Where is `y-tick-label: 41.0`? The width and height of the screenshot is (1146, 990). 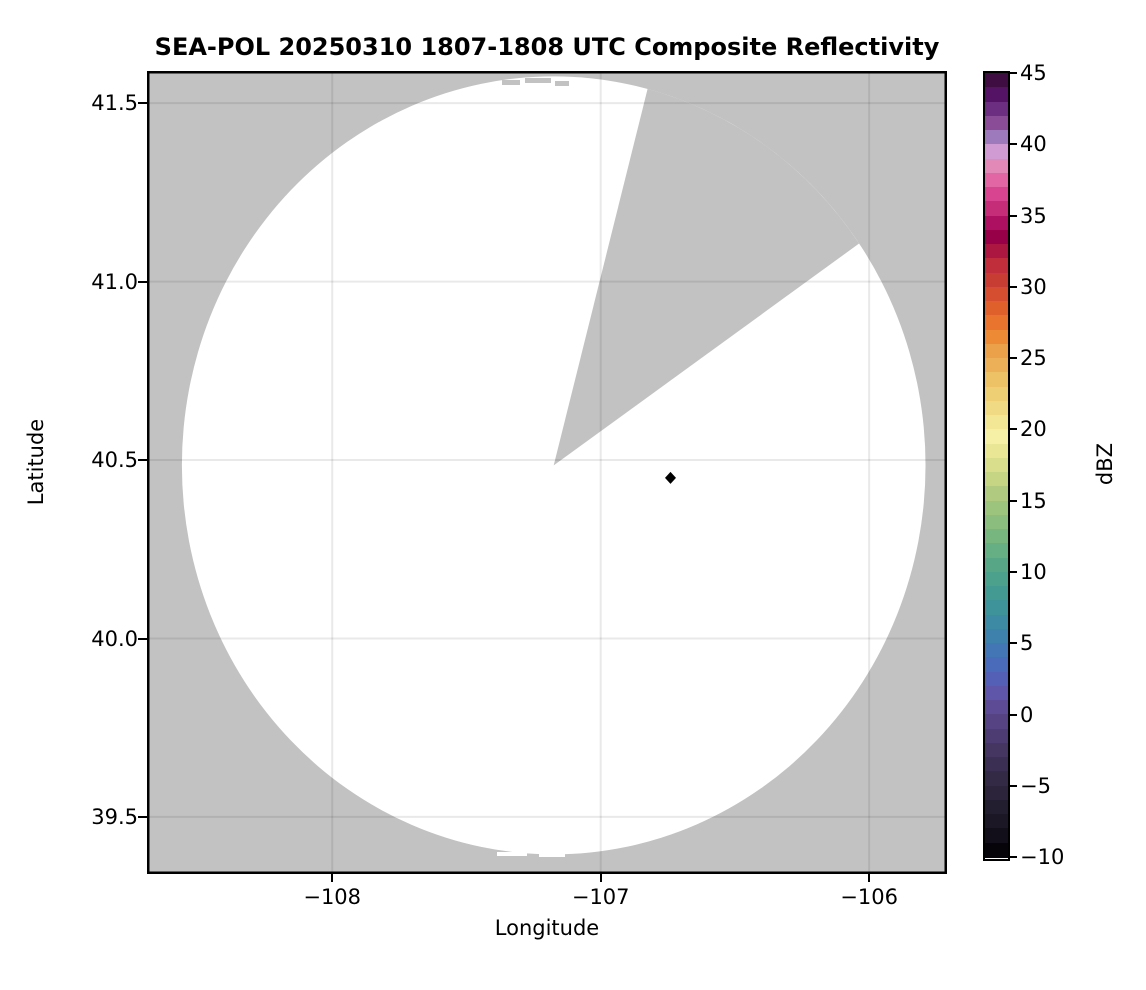 y-tick-label: 41.0 is located at coordinates (114, 281).